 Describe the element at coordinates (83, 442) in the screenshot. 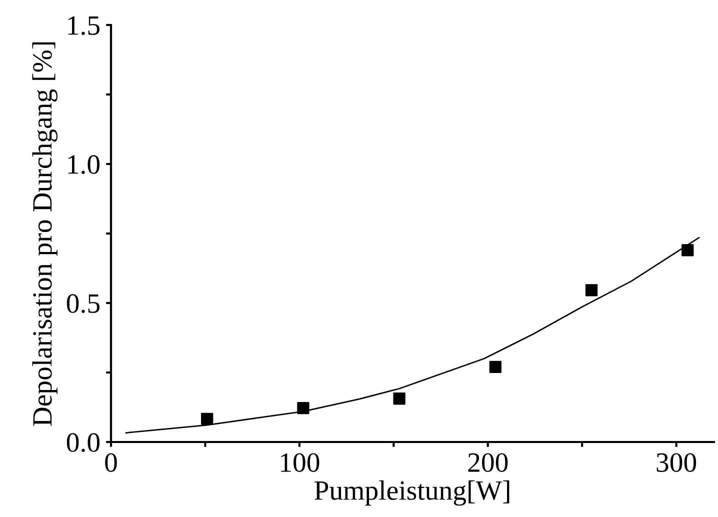

I see `y-tick-label: 0.0` at that location.